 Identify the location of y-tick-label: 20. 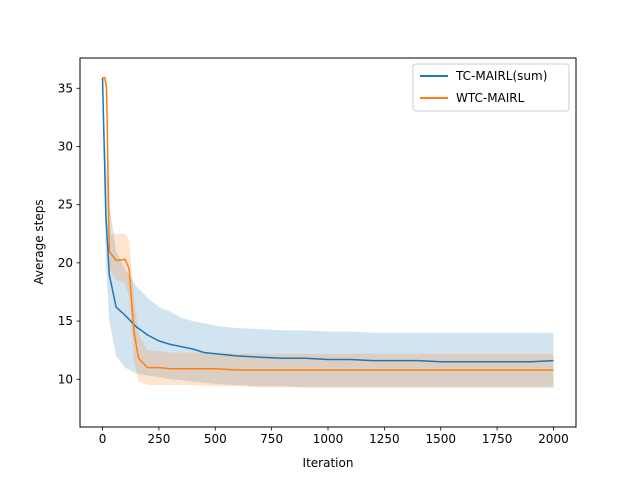
(65, 263).